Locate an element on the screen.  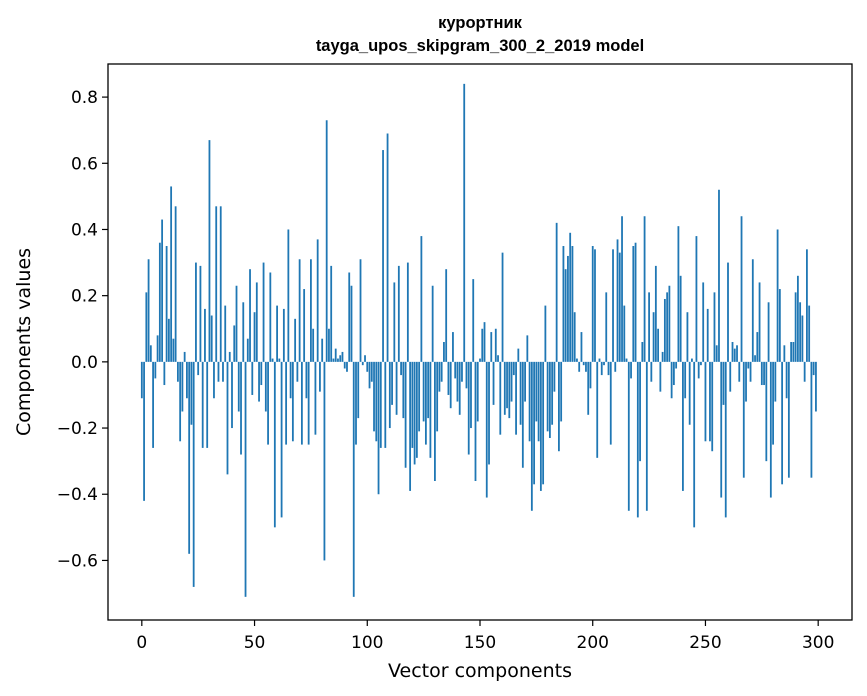
x-tick-label: 200 is located at coordinates (593, 643).